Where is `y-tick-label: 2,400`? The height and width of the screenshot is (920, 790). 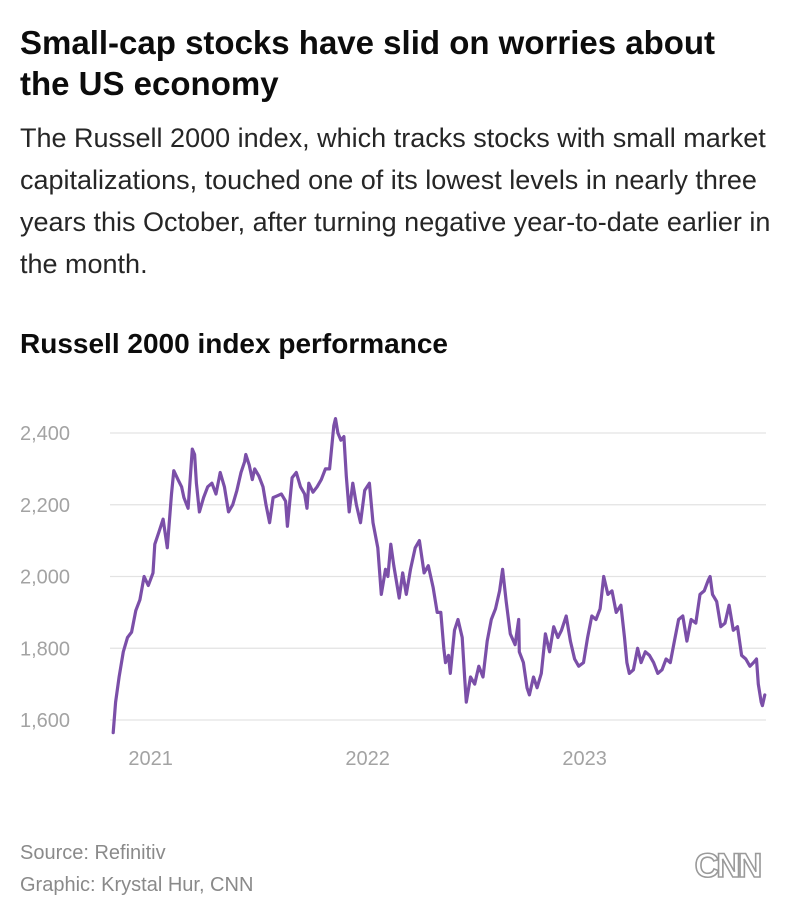 y-tick-label: 2,400 is located at coordinates (45, 434).